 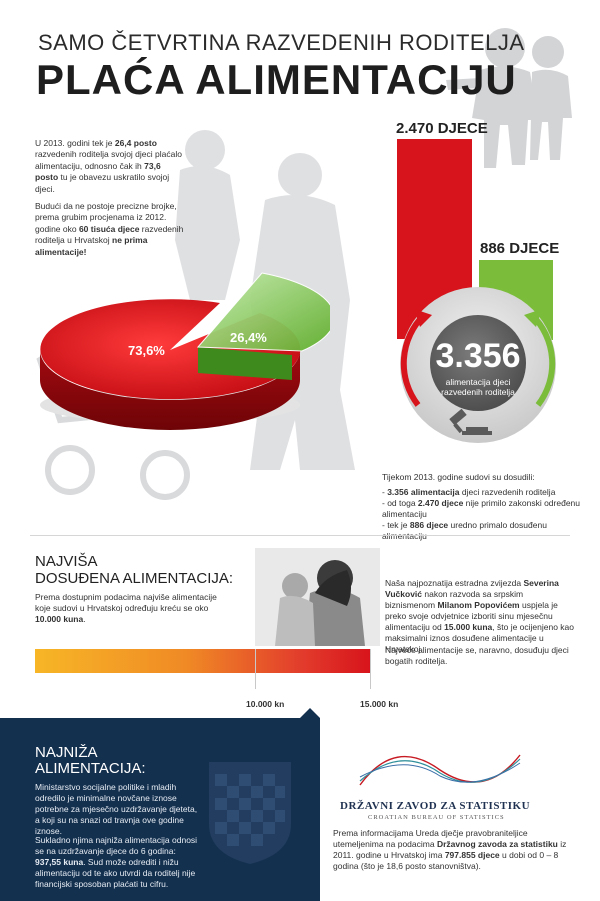 I want to click on intro-p2-c: razvedenih roditelja u Hrvatskoj, so click(x=109, y=234).